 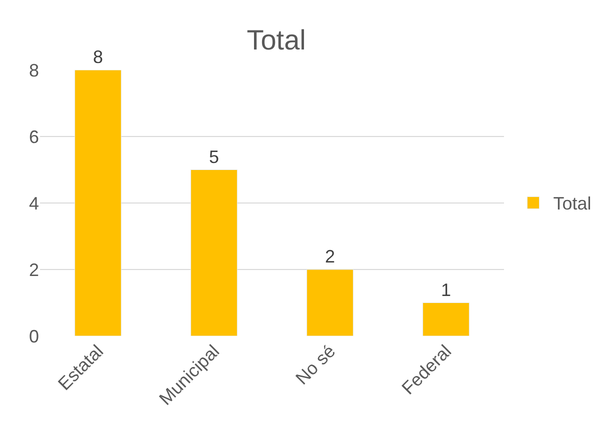 What do you see at coordinates (33, 270) in the screenshot?
I see `y-tick-label: 2` at bounding box center [33, 270].